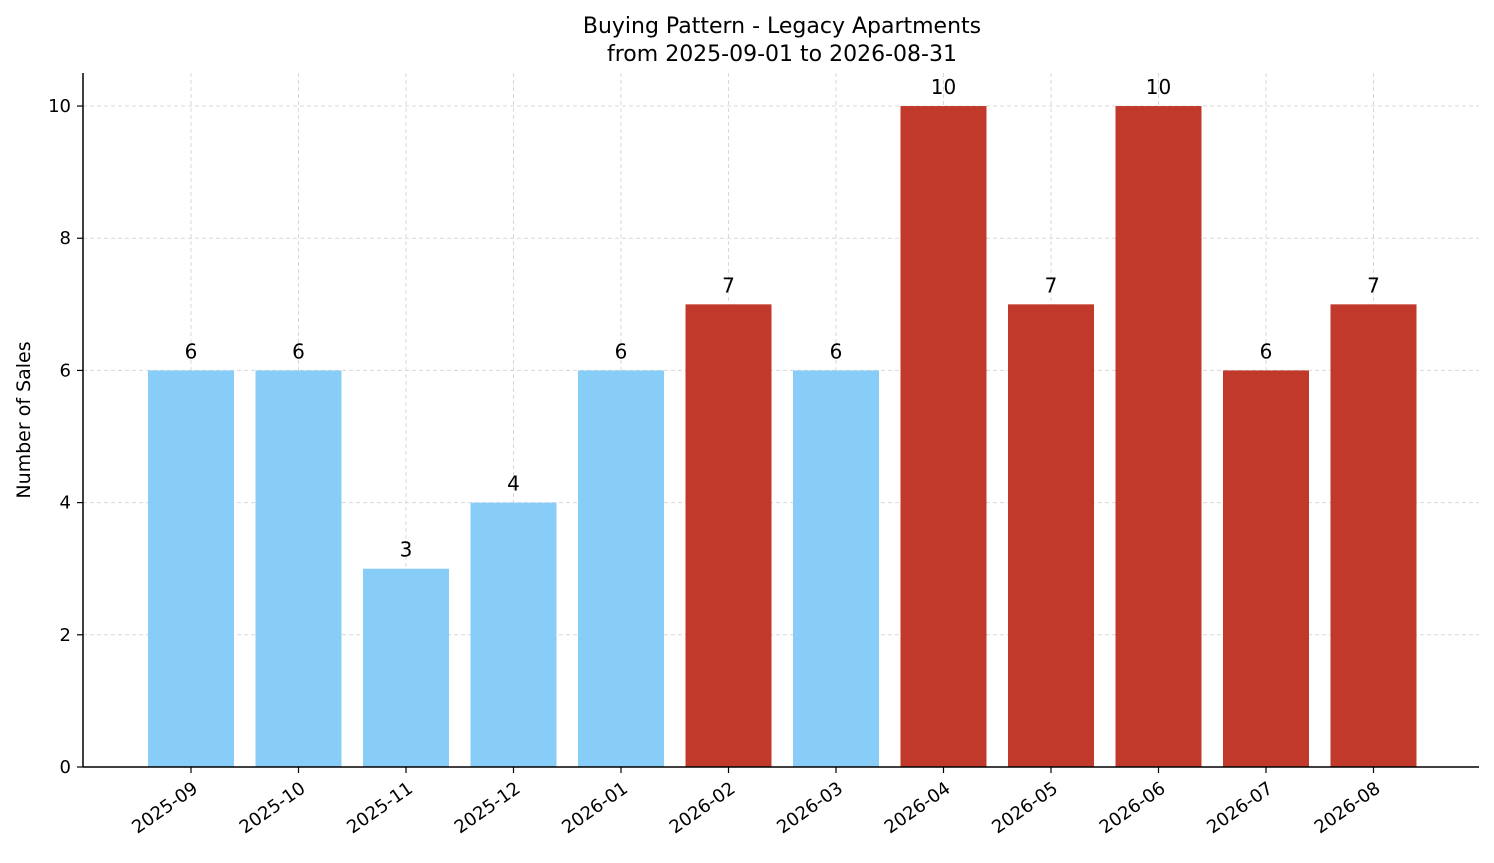  What do you see at coordinates (65, 437) in the screenshot?
I see `y-ticks: 0 2 4 6 8 10` at bounding box center [65, 437].